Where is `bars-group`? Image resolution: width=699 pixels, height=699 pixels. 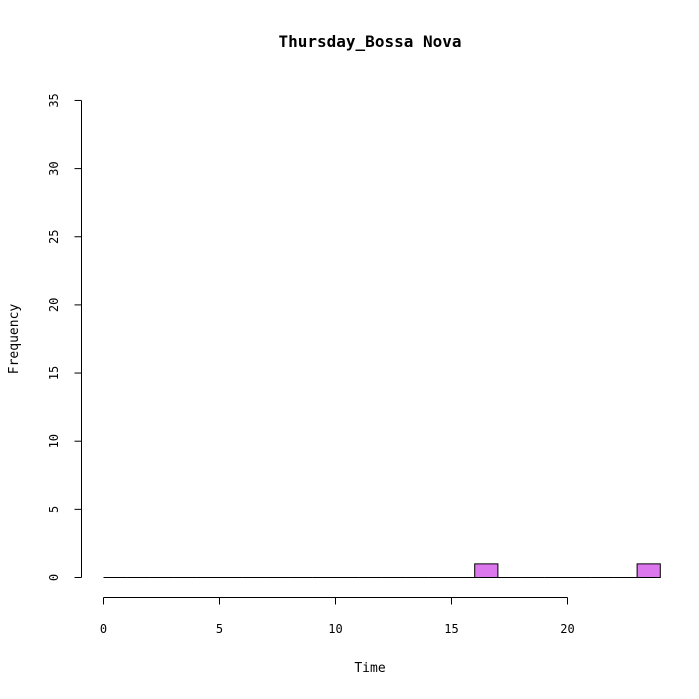
bars-group is located at coordinates (382, 570).